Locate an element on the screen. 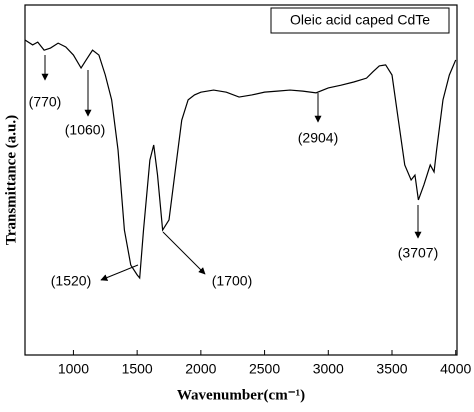 Image resolution: width=474 pixels, height=412 pixels. annotation-label: (1700) is located at coordinates (232, 281).